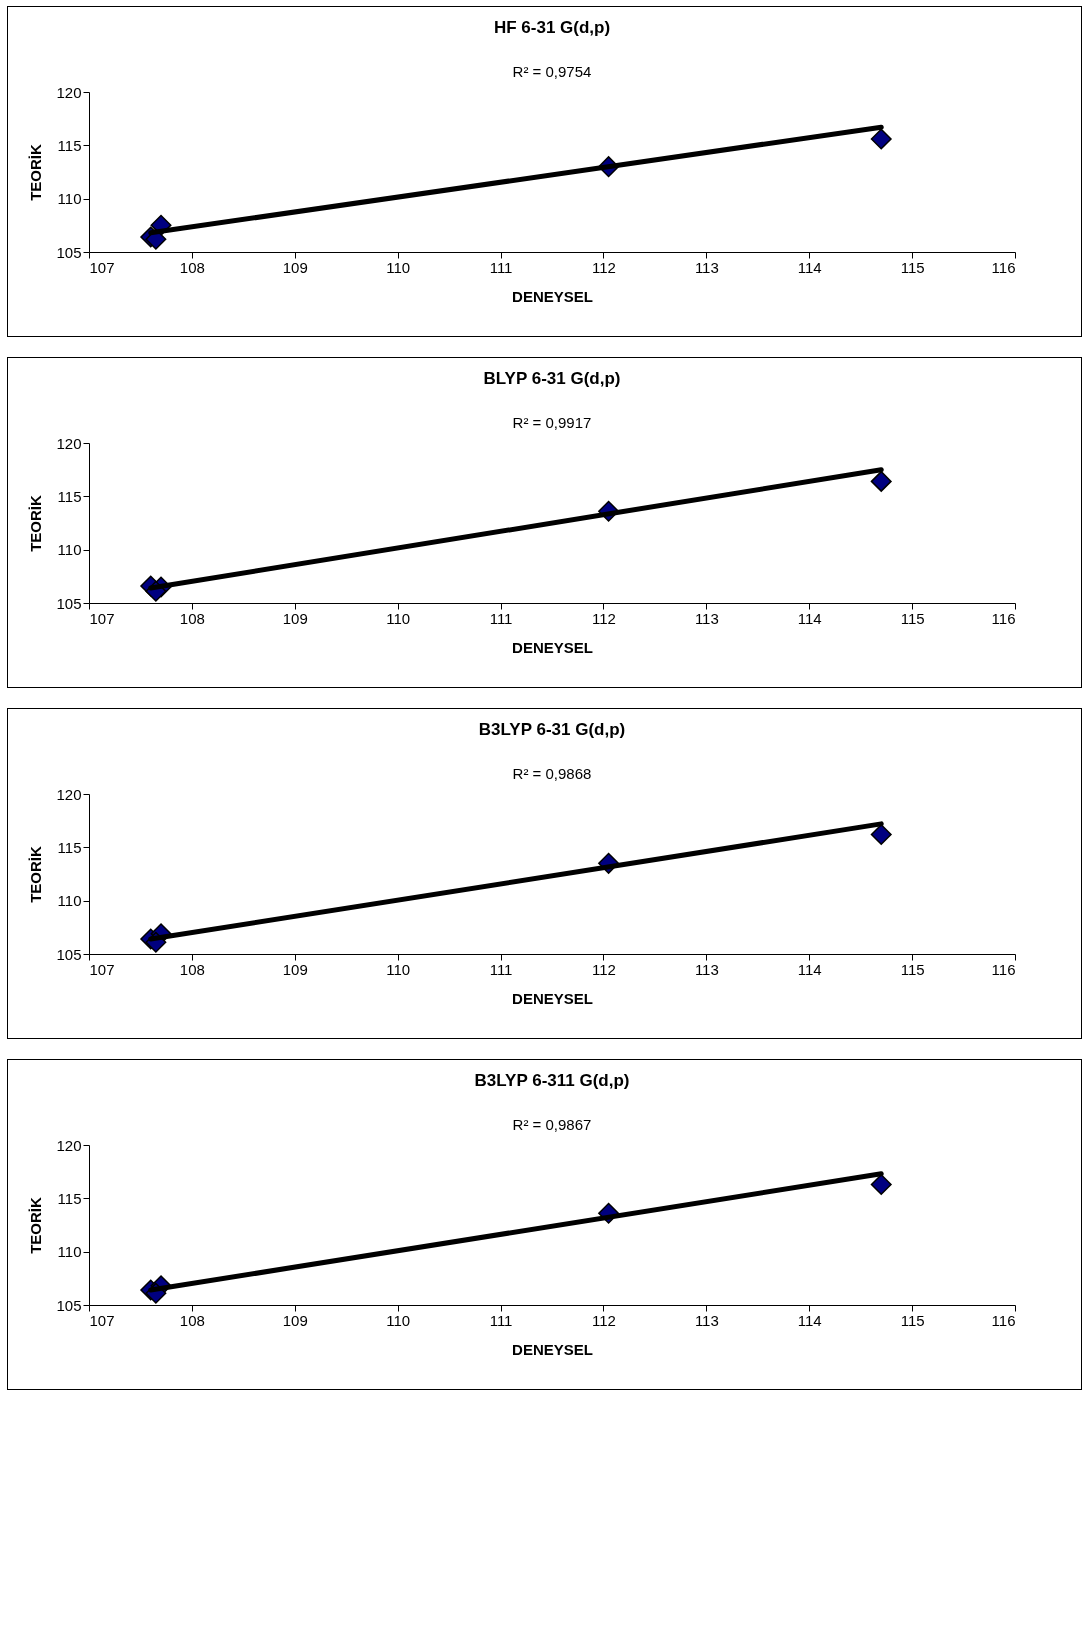  Describe the element at coordinates (552, 27) in the screenshot. I see `chart-title: HF 6-31 G(d,p)` at that location.